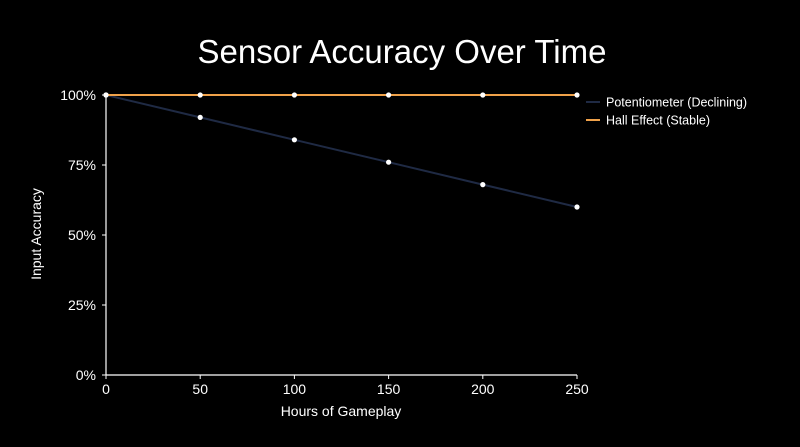  Describe the element at coordinates (106, 389) in the screenshot. I see `x-tick-label: 0` at that location.